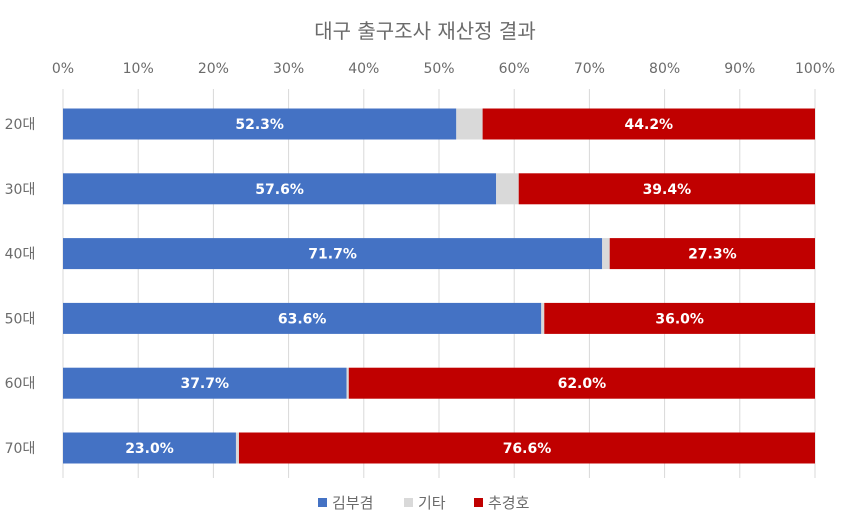 The width and height of the screenshot is (850, 530). What do you see at coordinates (20, 255) in the screenshot?
I see `category-label-2: 40대` at bounding box center [20, 255].